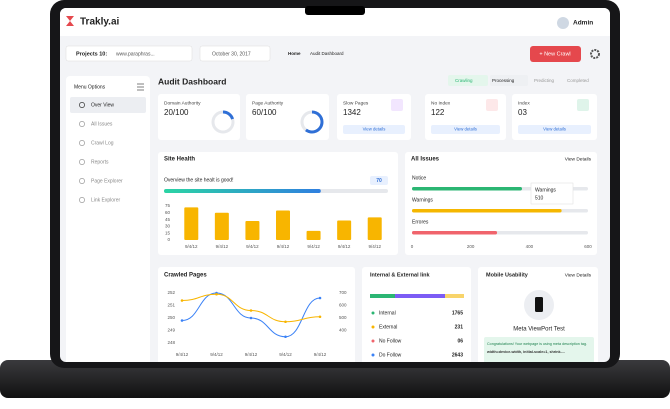  I want to click on card-value: 1342, so click(352, 112).